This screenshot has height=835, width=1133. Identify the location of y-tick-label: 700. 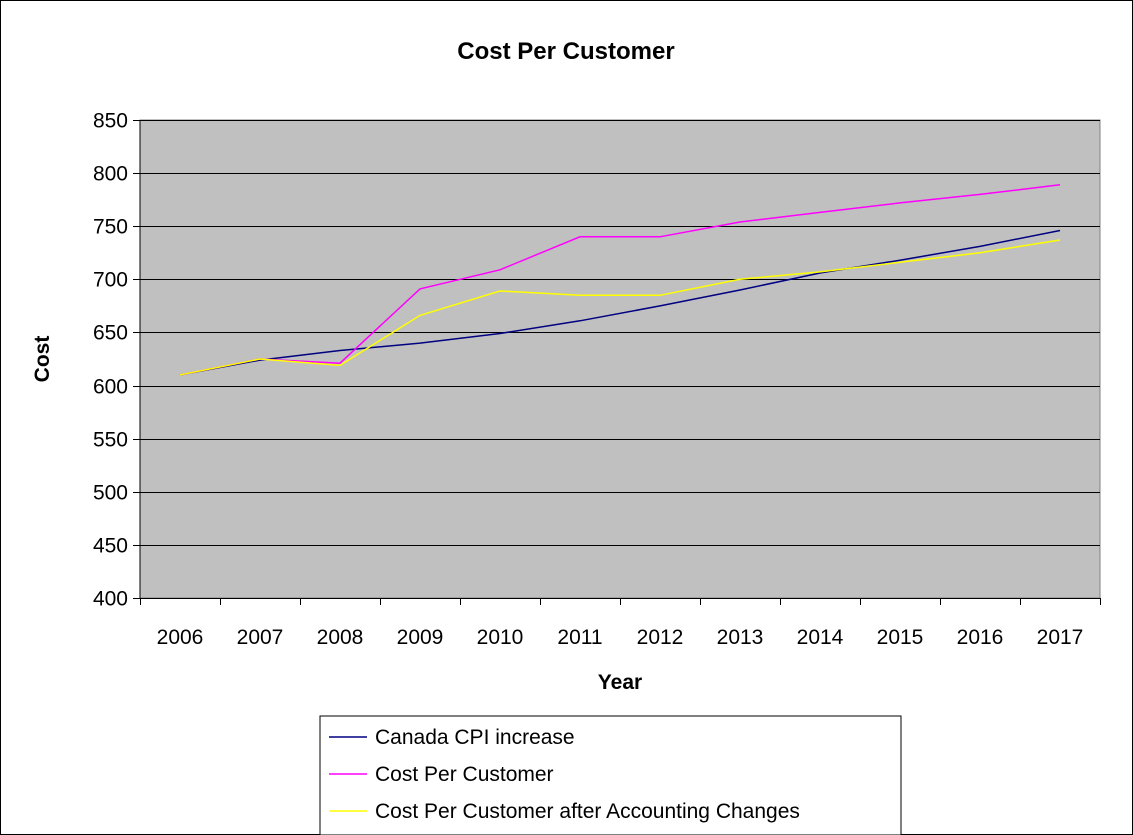
(110, 280).